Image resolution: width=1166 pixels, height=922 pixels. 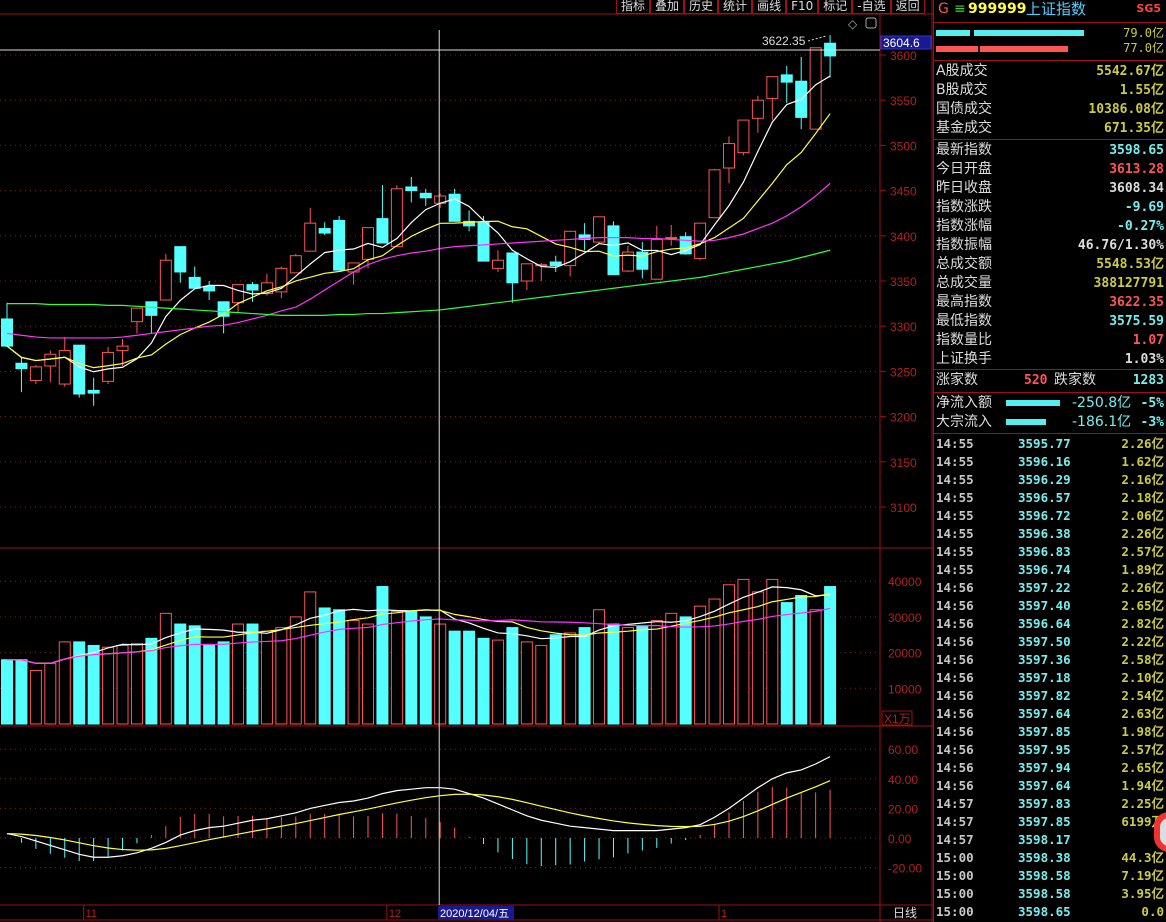 I want to click on tick-amount: 2.58亿, so click(x=1142, y=659).